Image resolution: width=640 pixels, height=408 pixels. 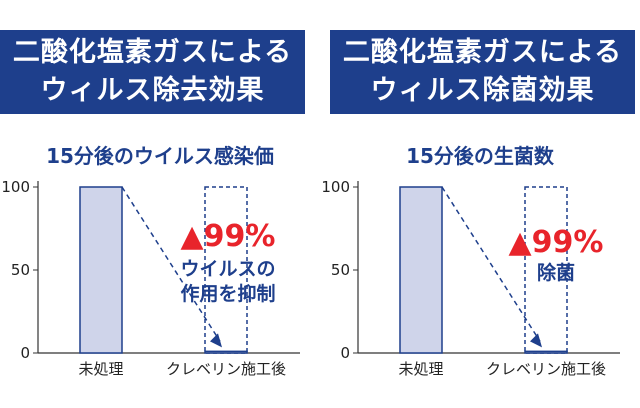 I want to click on banner-line-2: ウィルス除菌効果, so click(x=482, y=90).